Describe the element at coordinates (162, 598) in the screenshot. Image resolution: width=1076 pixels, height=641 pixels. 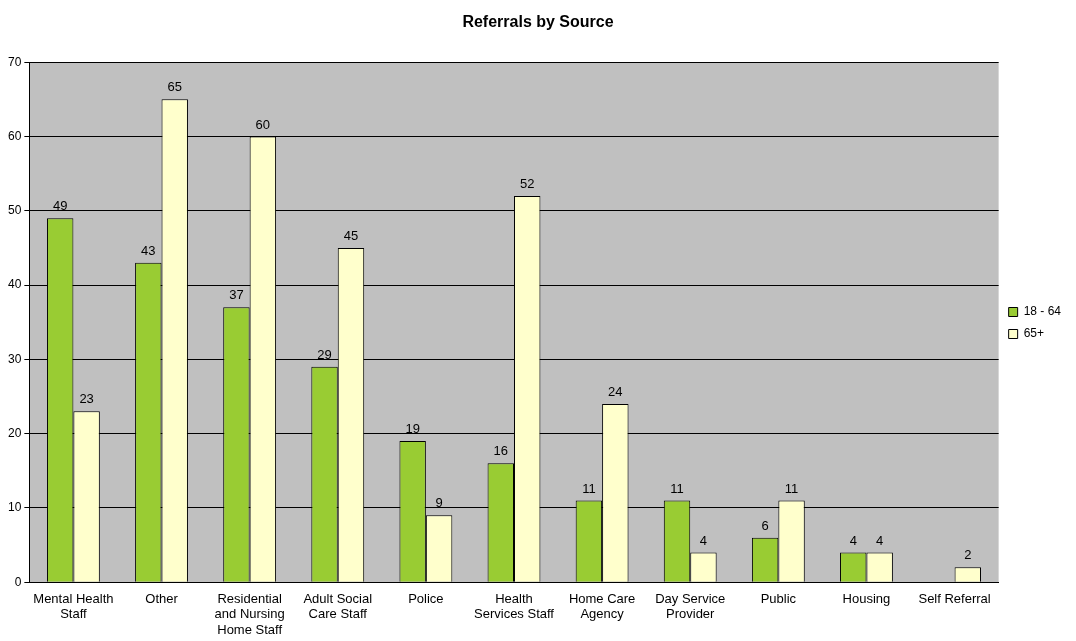
I see `x-tick-label: Other` at that location.